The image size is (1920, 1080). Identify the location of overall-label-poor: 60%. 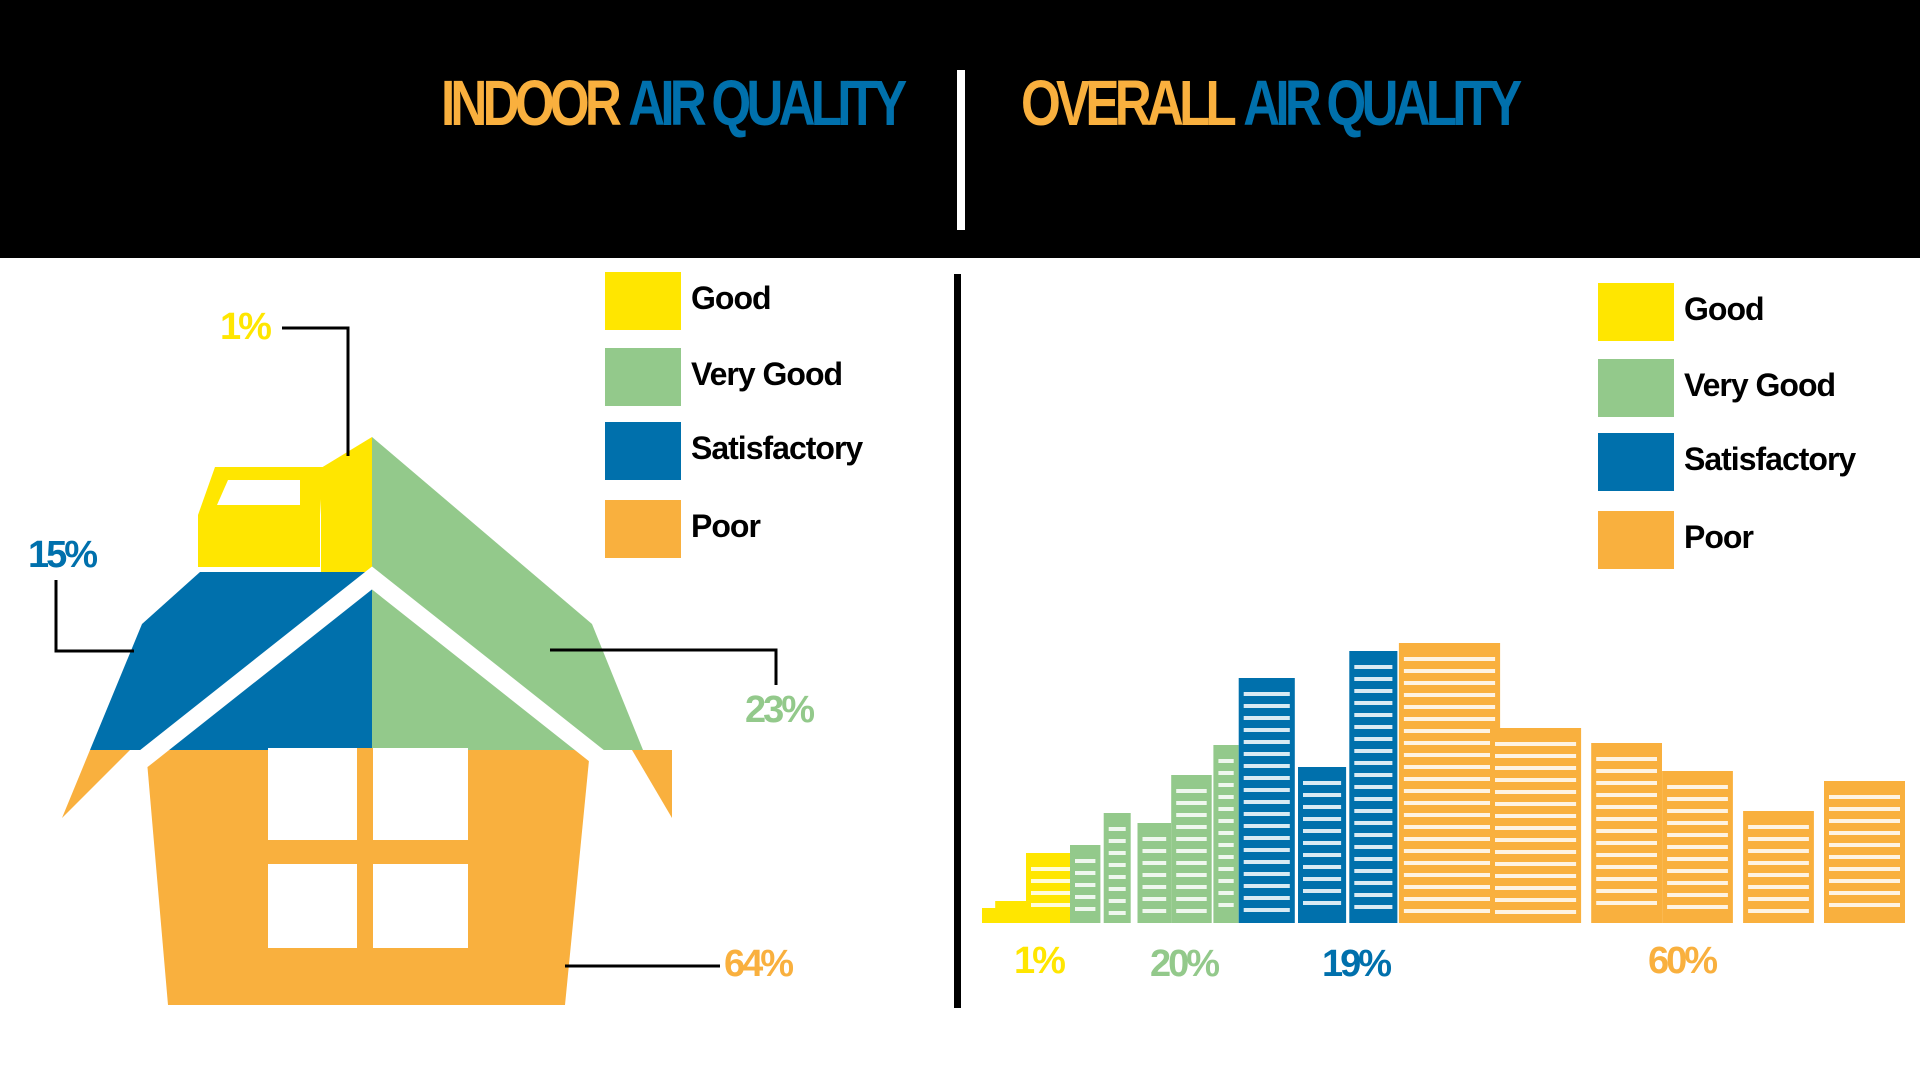
(1683, 961).